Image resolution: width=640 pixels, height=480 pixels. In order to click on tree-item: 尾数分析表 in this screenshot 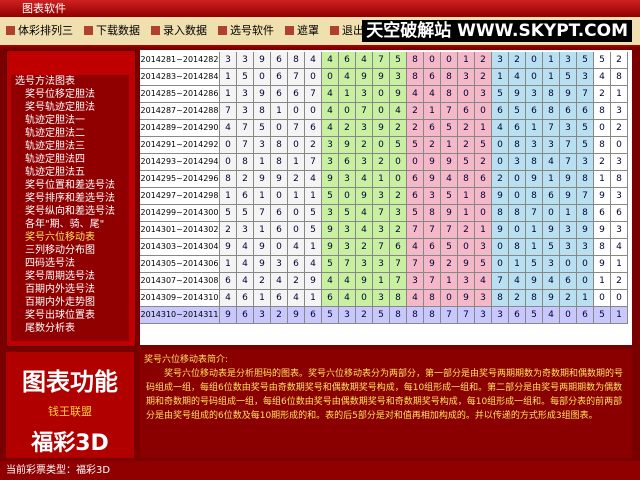, I will do `click(50, 328)`.